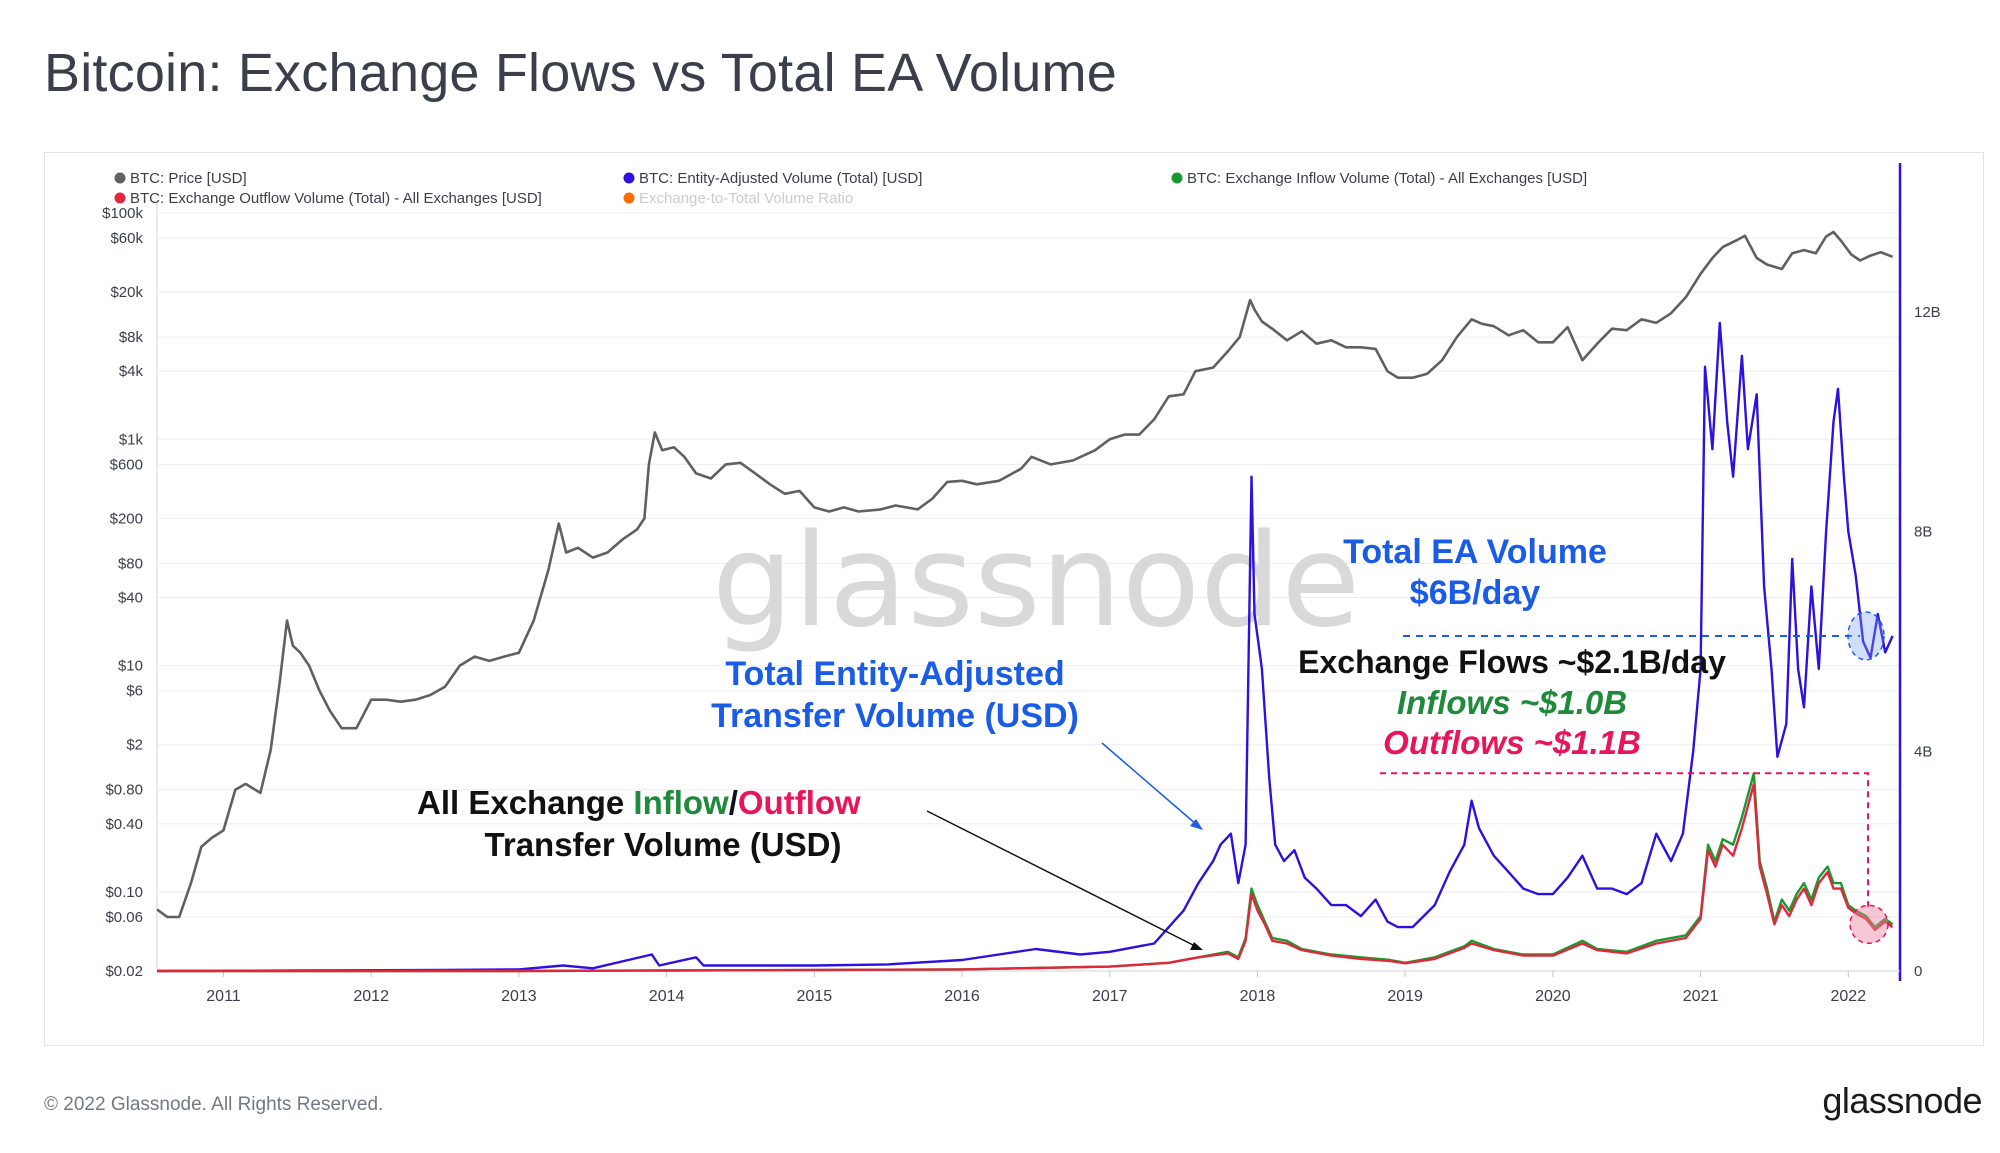  I want to click on y-left-tick-label: $200, so click(126, 518).